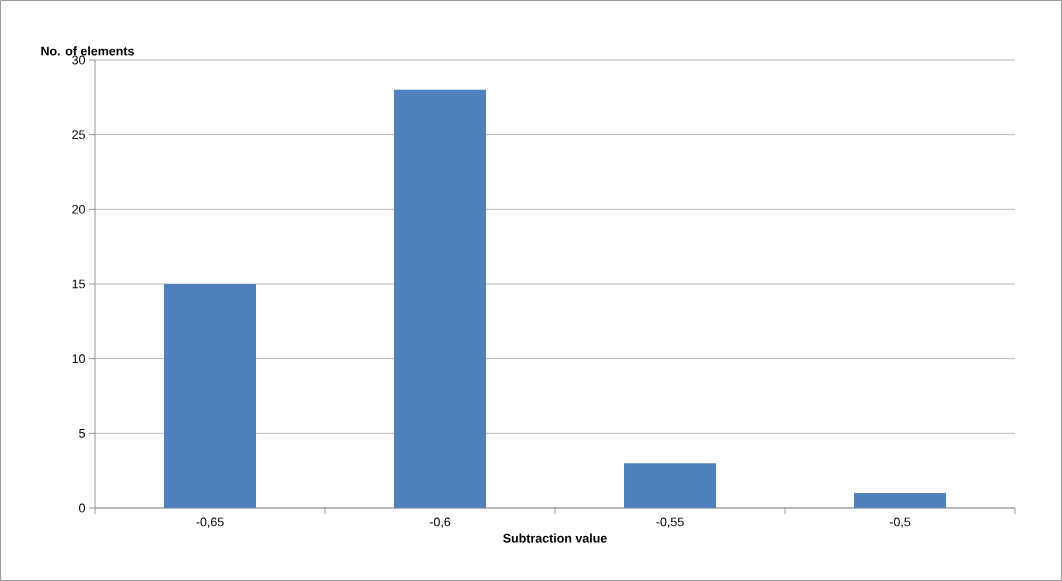  I want to click on y-tick-label: 15, so click(78, 284).